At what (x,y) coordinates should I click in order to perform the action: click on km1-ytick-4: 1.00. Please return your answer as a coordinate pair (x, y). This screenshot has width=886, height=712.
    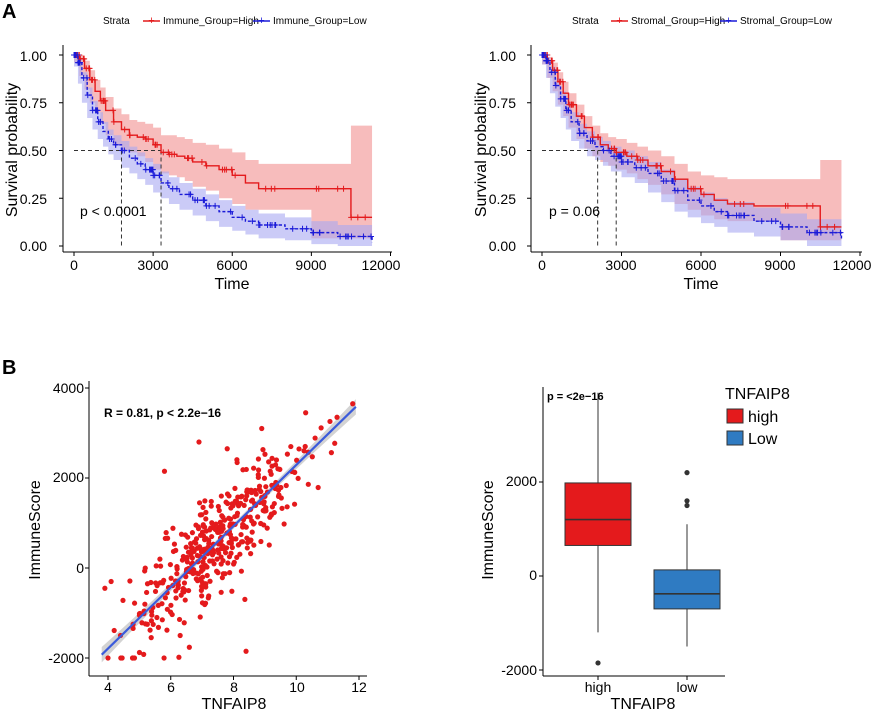
    Looking at the image, I should click on (33, 56).